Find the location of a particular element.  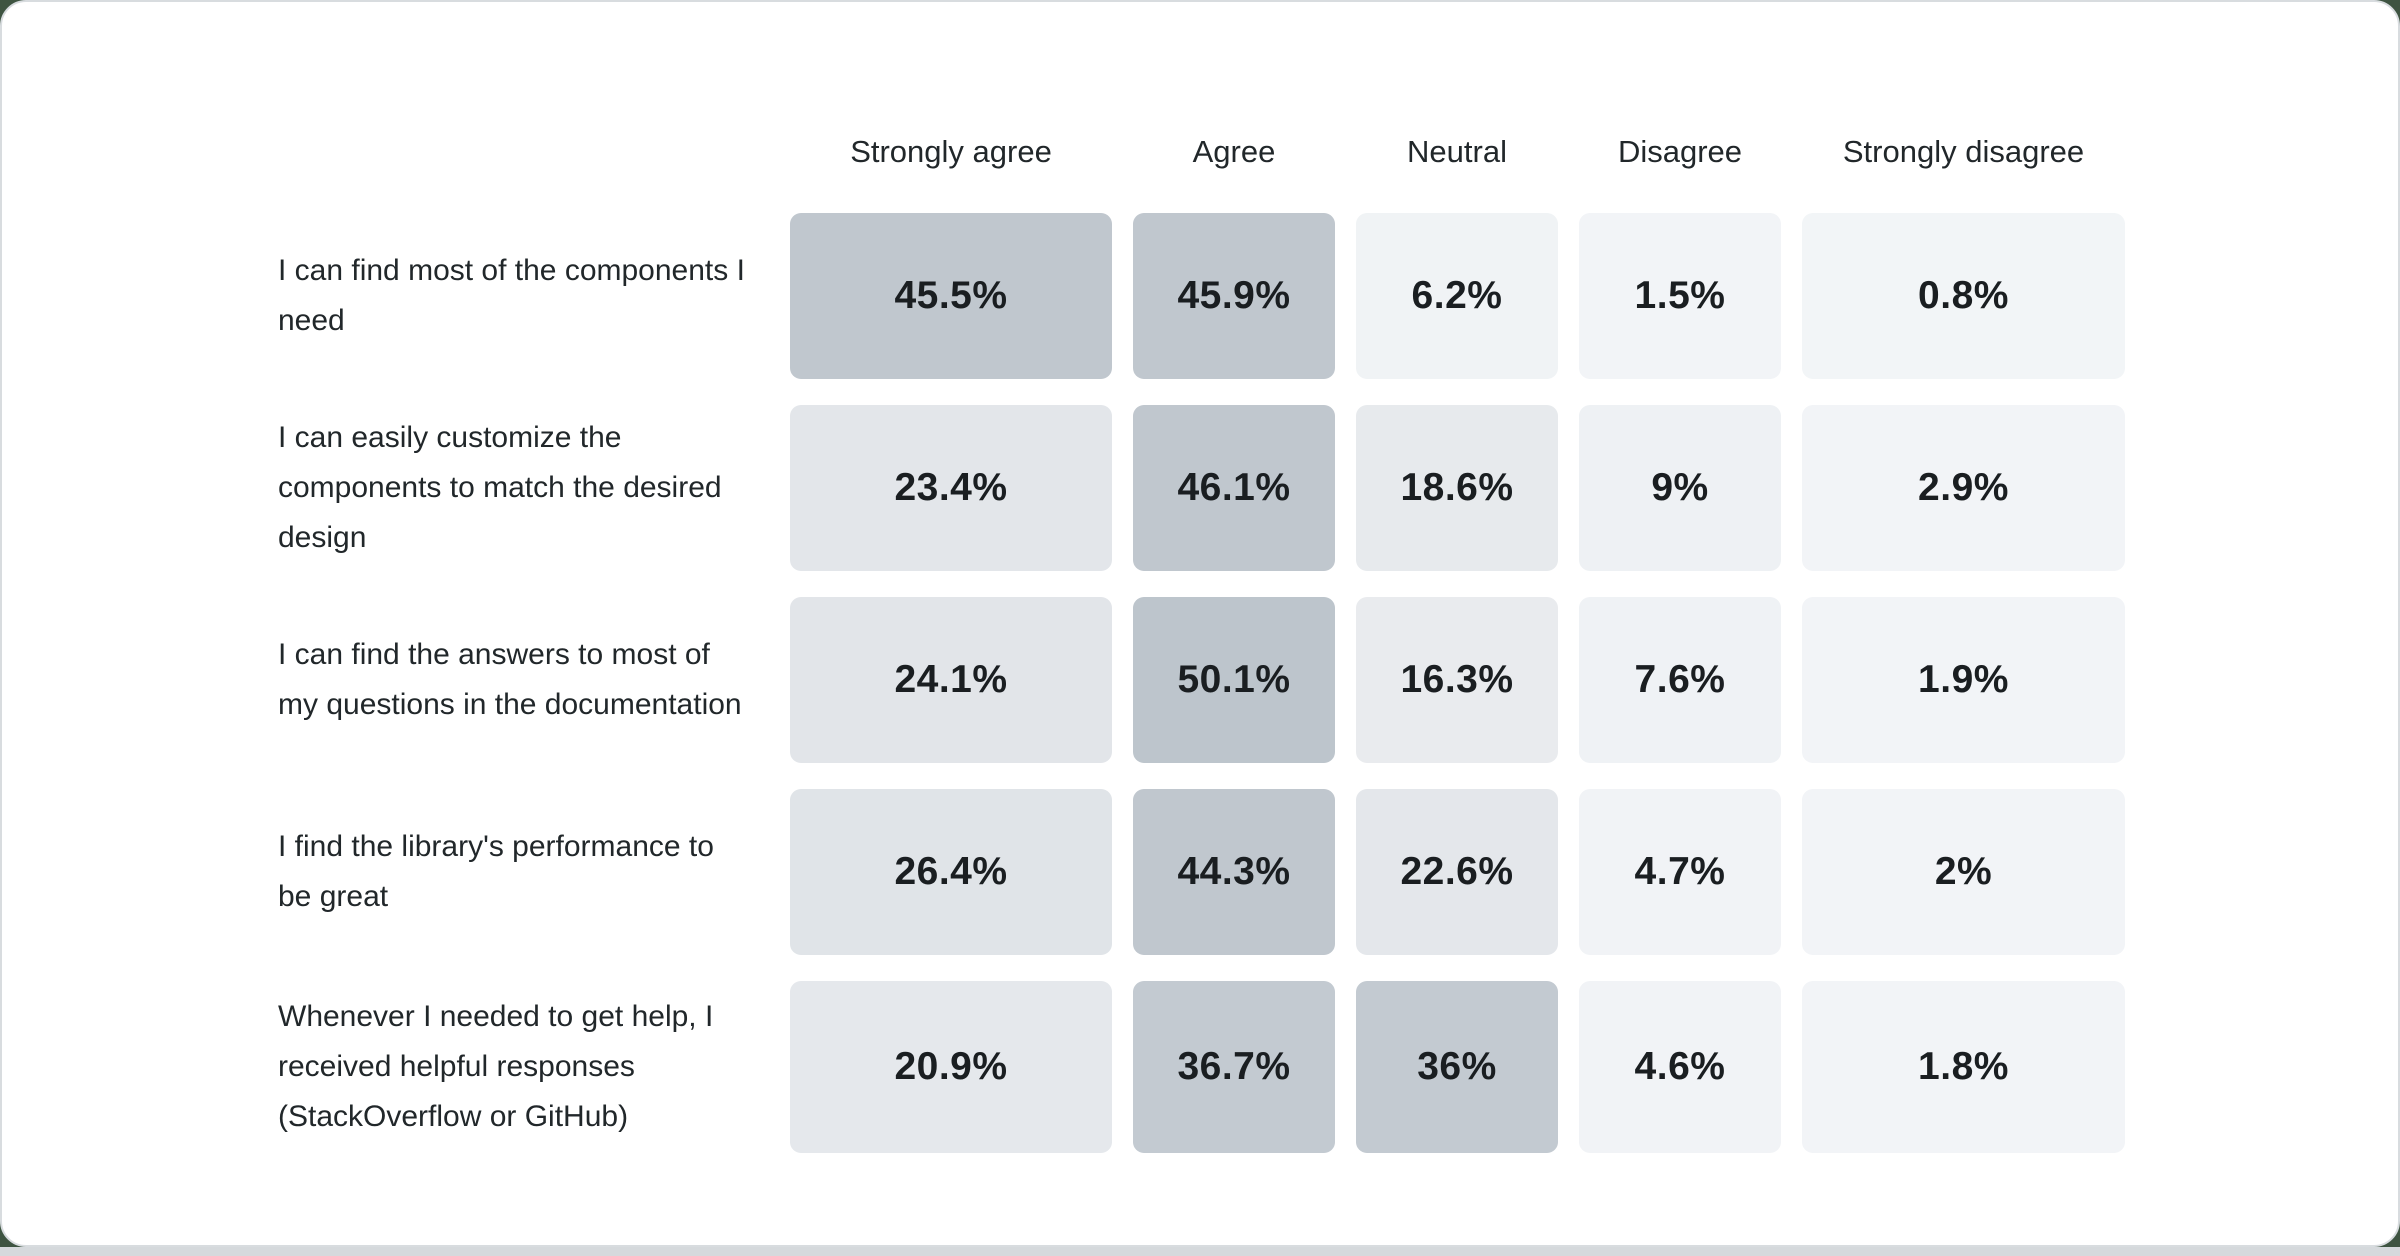

heatmap-cell: 2.9% is located at coordinates (1963, 488).